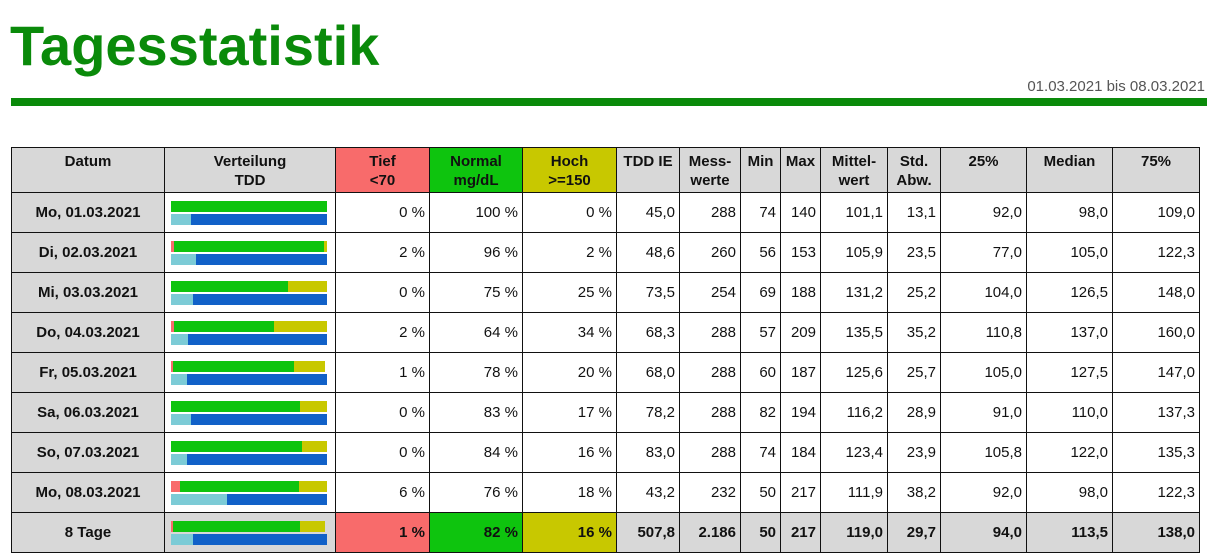  What do you see at coordinates (648, 170) in the screenshot?
I see `header-tdd: TDD IE` at bounding box center [648, 170].